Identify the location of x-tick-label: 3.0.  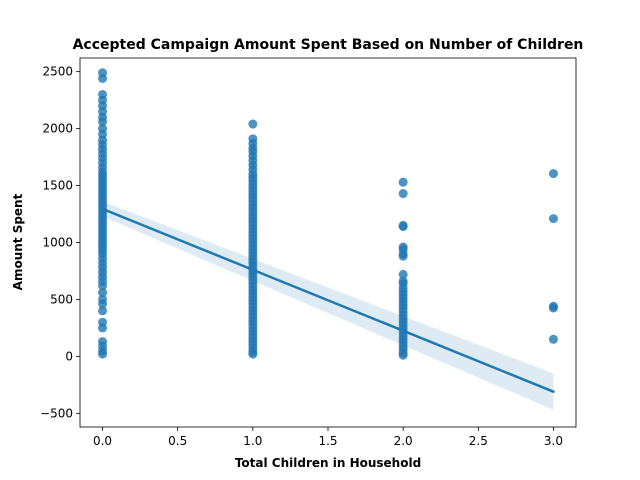
(553, 441).